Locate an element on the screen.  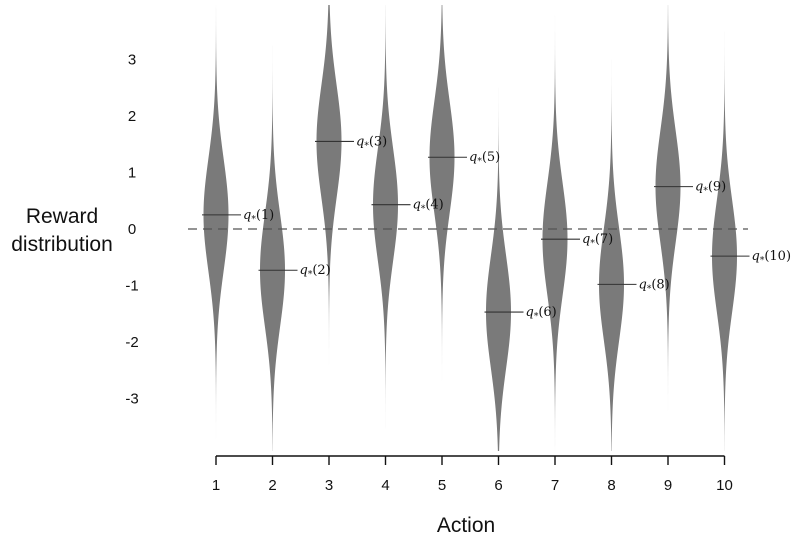
x-tick-label: 3 is located at coordinates (329, 485).